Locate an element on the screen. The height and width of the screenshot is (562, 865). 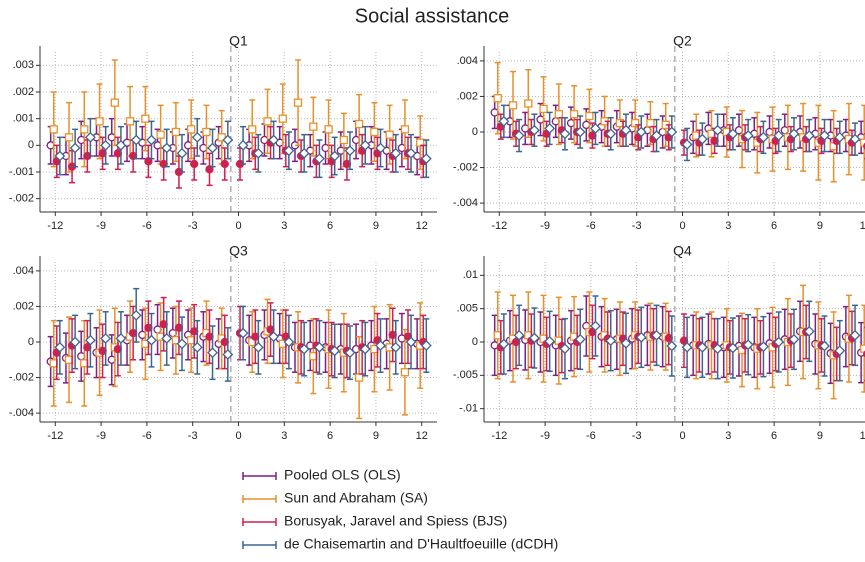
legend-item: Pooled OLS (OLS) is located at coordinates (321, 475).